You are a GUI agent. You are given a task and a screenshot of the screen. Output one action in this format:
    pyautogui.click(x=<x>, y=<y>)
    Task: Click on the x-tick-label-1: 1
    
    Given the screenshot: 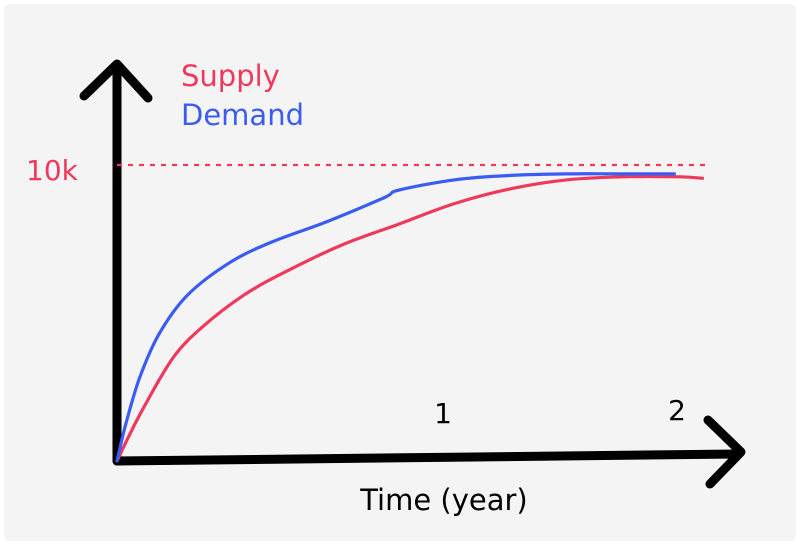 What is the action you would take?
    pyautogui.click(x=443, y=413)
    